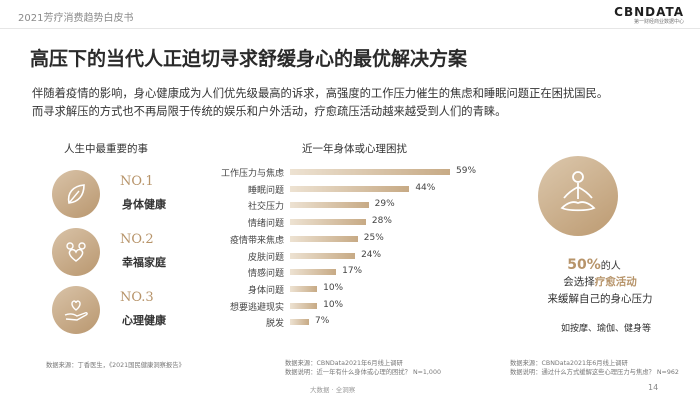 This screenshot has height=400, width=700. Describe the element at coordinates (584, 265) in the screenshot. I see `percent-value: 50%` at that location.